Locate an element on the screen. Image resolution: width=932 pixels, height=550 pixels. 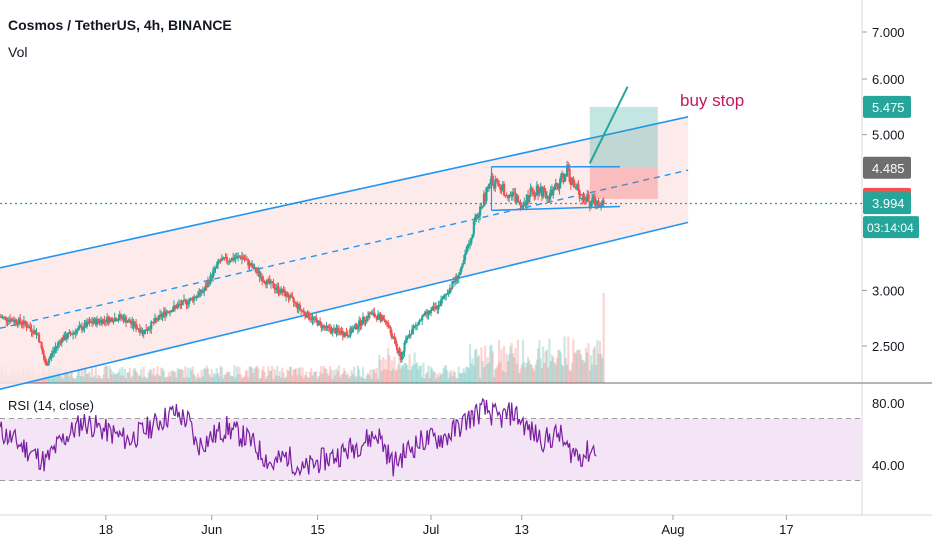
price-badge is located at coordinates (887, 203).